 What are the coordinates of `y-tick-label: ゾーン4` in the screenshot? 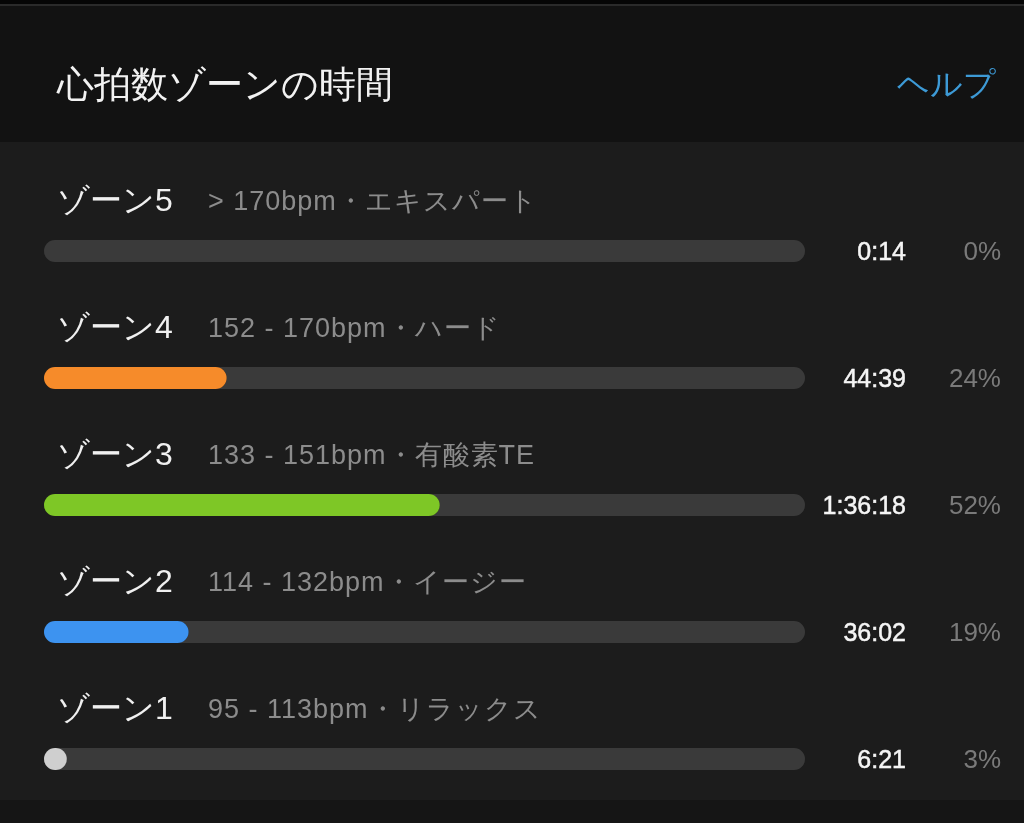 It's located at (115, 327).